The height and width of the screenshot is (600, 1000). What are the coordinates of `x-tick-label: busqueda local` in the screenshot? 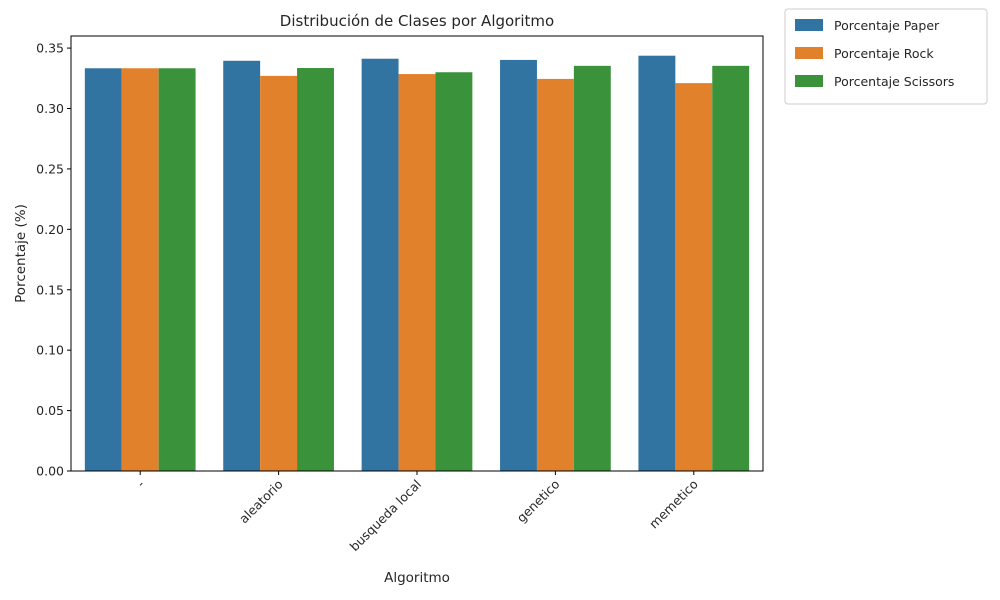 It's located at (386, 516).